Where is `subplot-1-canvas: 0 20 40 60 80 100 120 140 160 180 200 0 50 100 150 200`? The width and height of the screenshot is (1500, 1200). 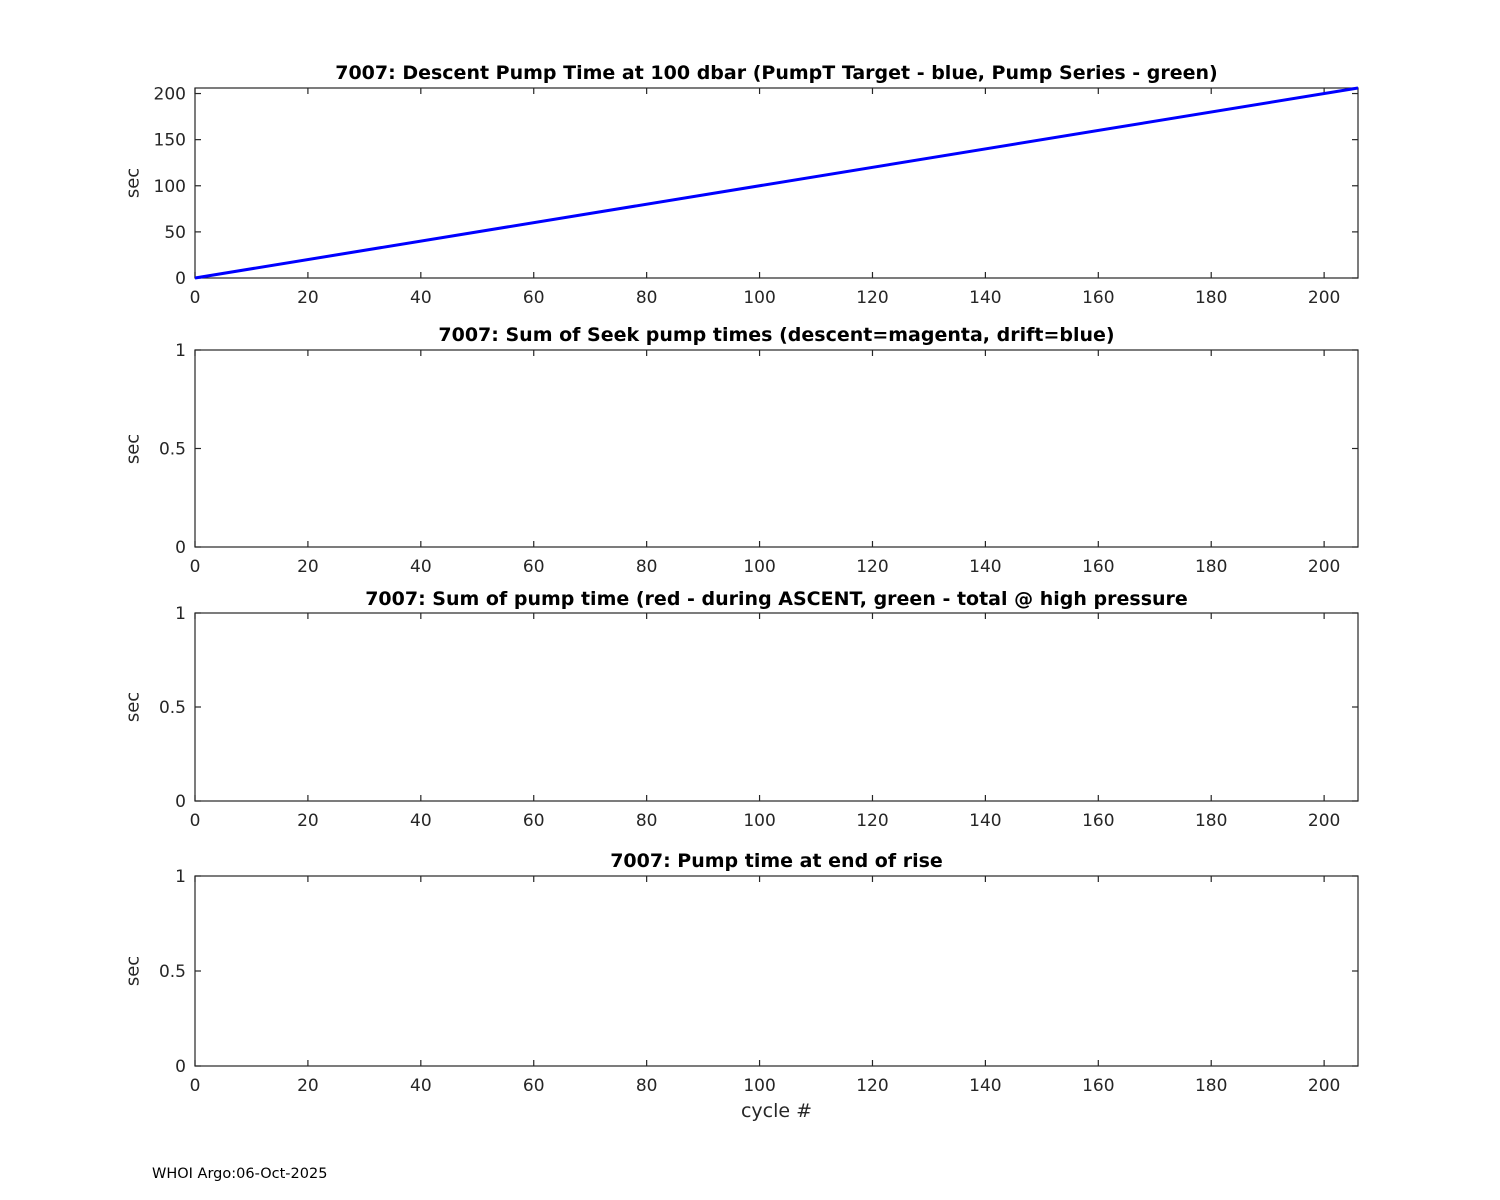 subplot-1-canvas: 0 20 40 60 80 100 120 140 160 180 200 0 50 100 150 200 is located at coordinates (756, 196).